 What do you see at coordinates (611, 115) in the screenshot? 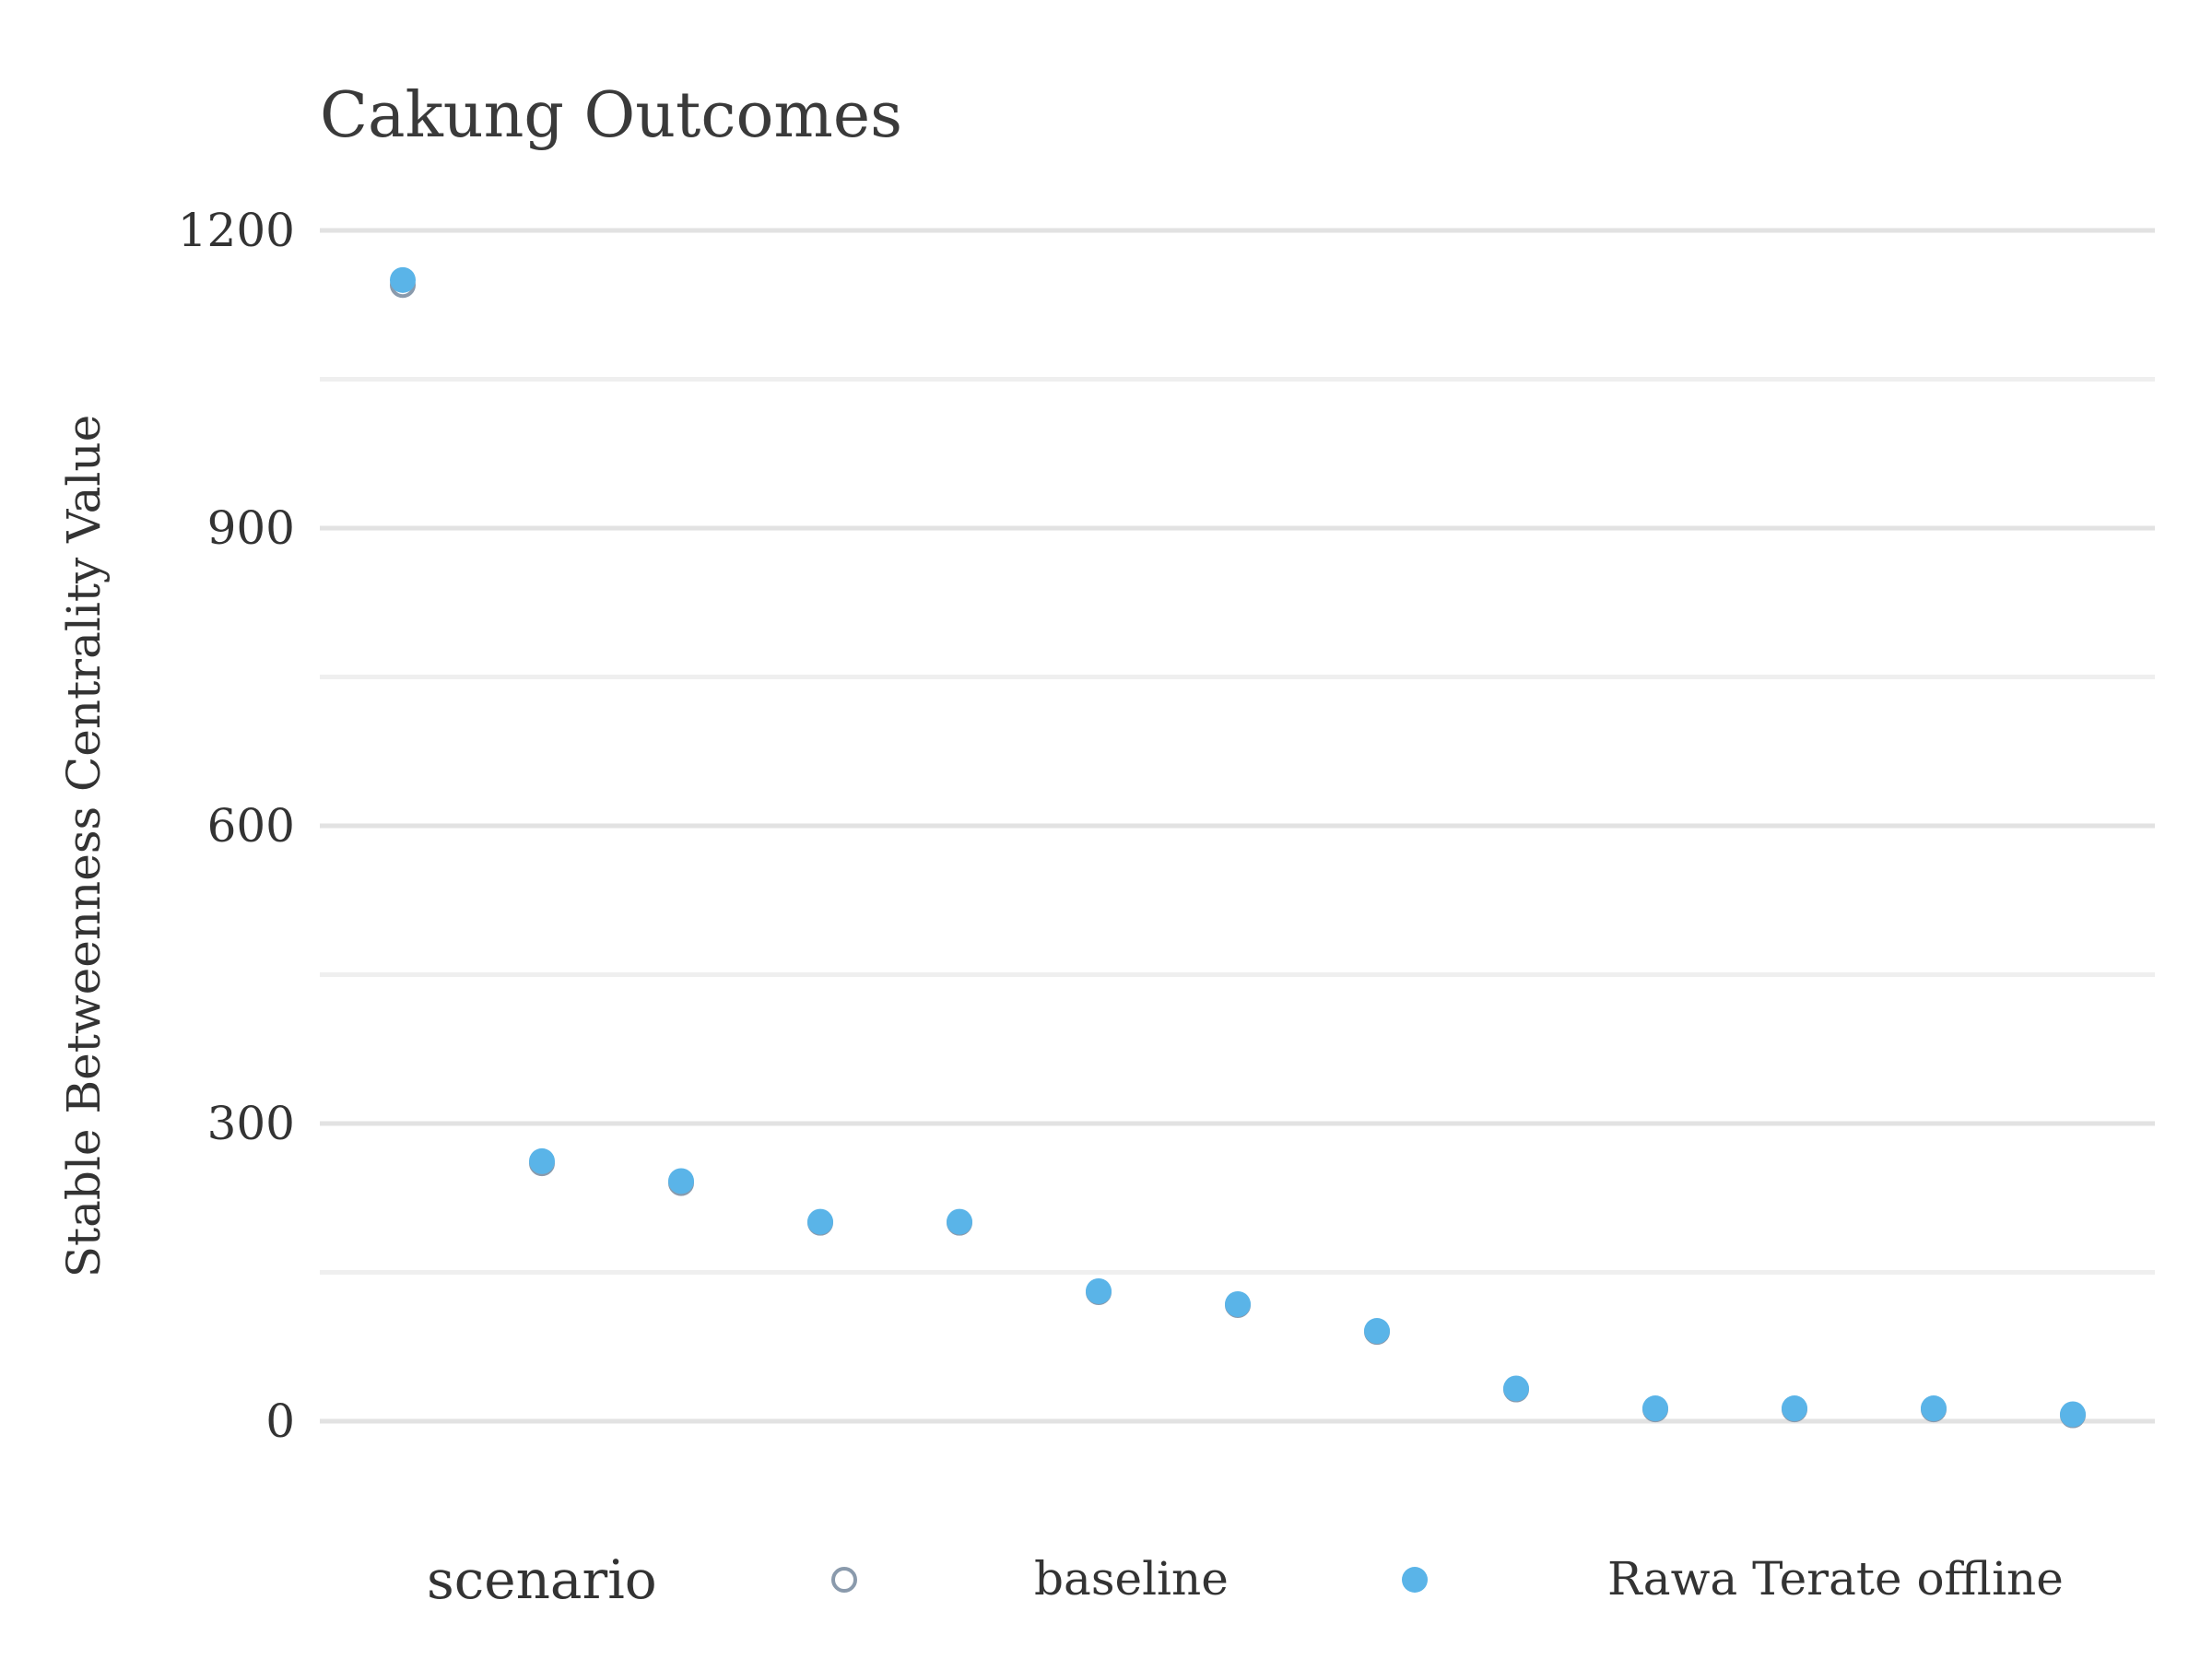
I see `chart-title: Cakung Outcomes` at bounding box center [611, 115].